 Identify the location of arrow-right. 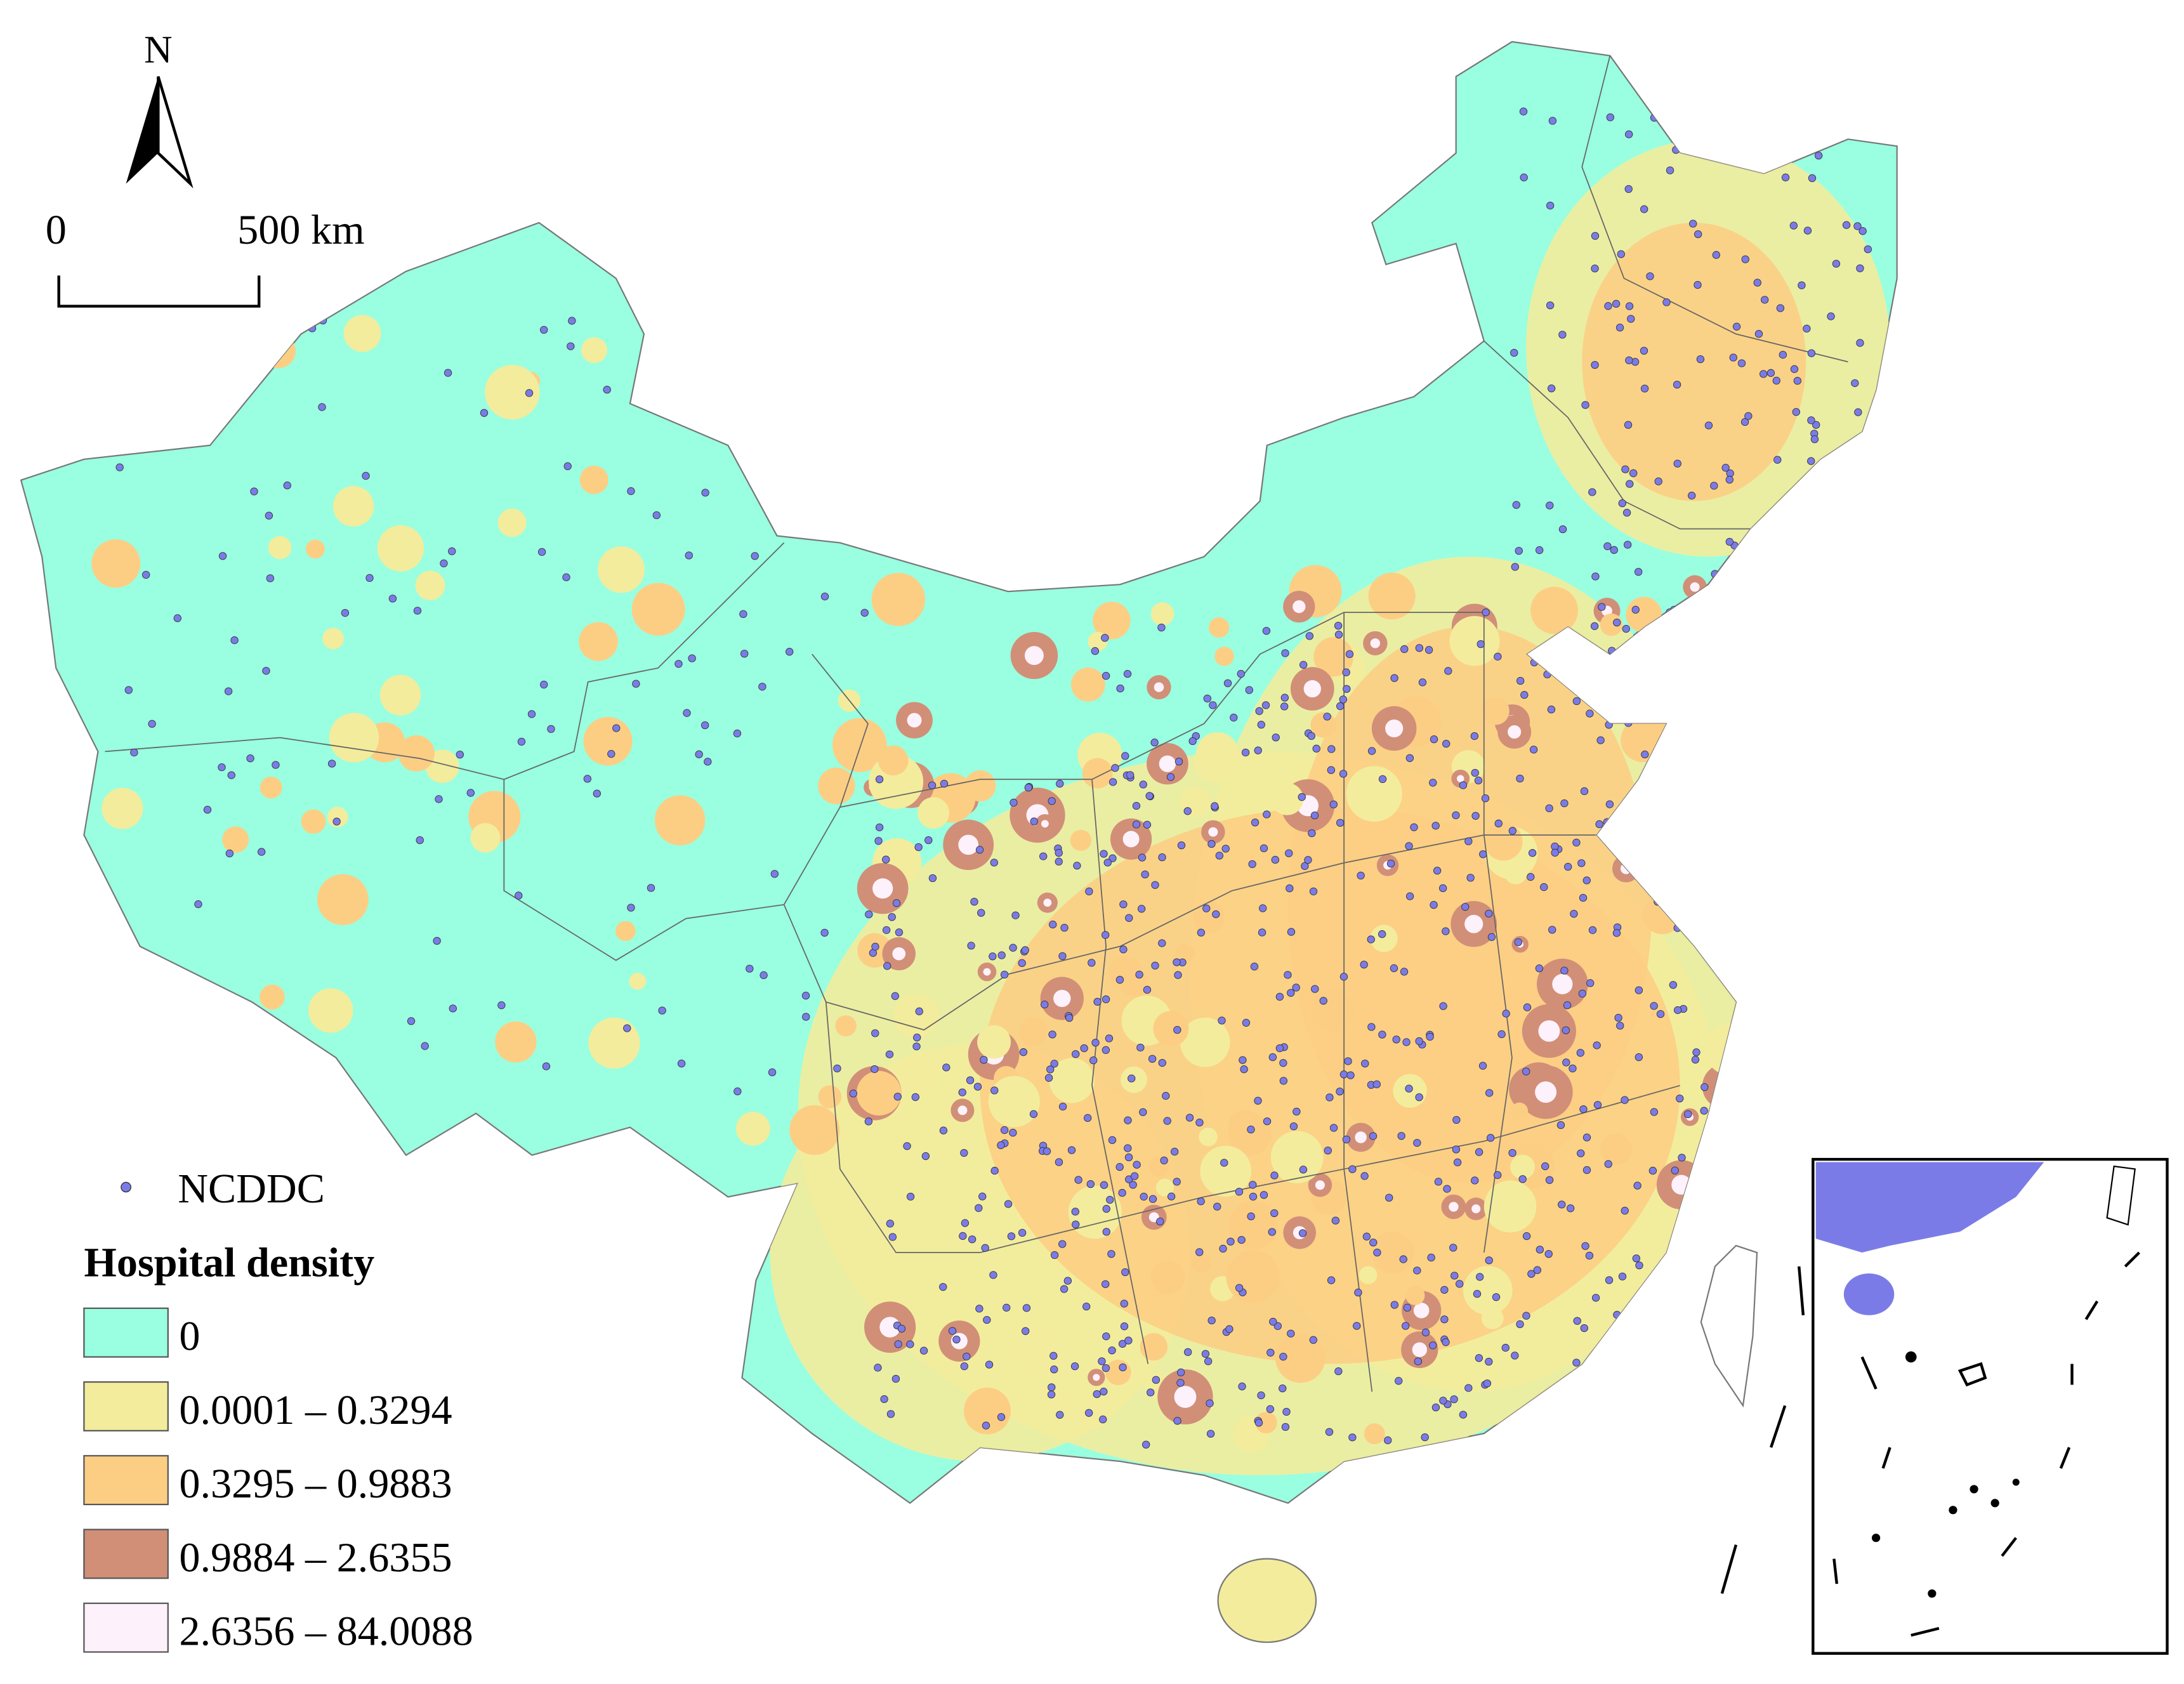
(175, 132).